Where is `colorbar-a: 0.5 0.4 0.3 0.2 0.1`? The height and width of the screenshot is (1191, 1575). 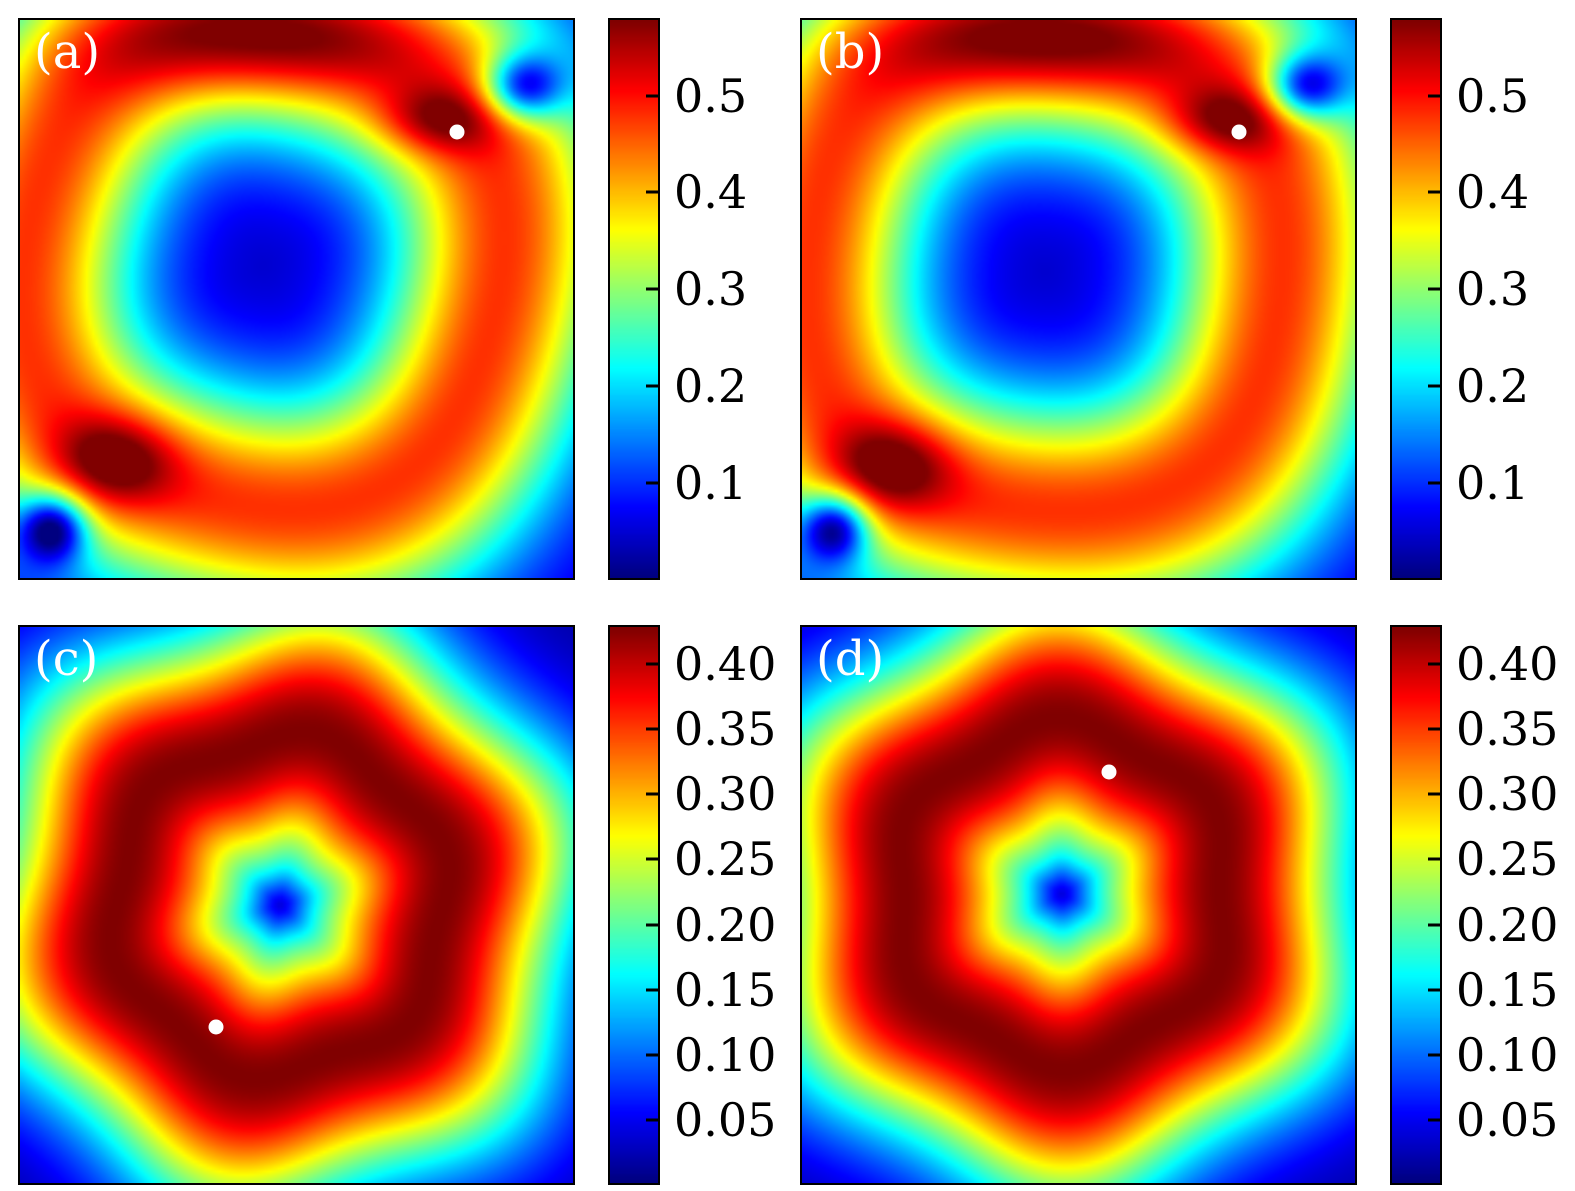
colorbar-a: 0.5 0.4 0.3 0.2 0.1 is located at coordinates (698, 299).